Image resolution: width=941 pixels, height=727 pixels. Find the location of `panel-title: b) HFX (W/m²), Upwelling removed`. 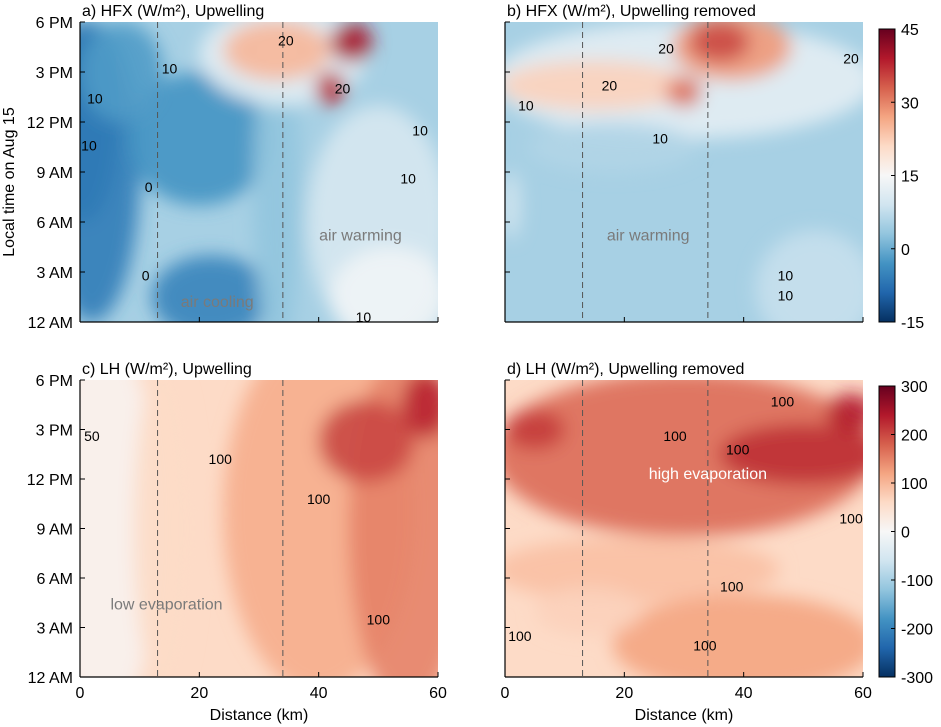

panel-title: b) HFX (W/m²), Upwelling removed is located at coordinates (631, 11).